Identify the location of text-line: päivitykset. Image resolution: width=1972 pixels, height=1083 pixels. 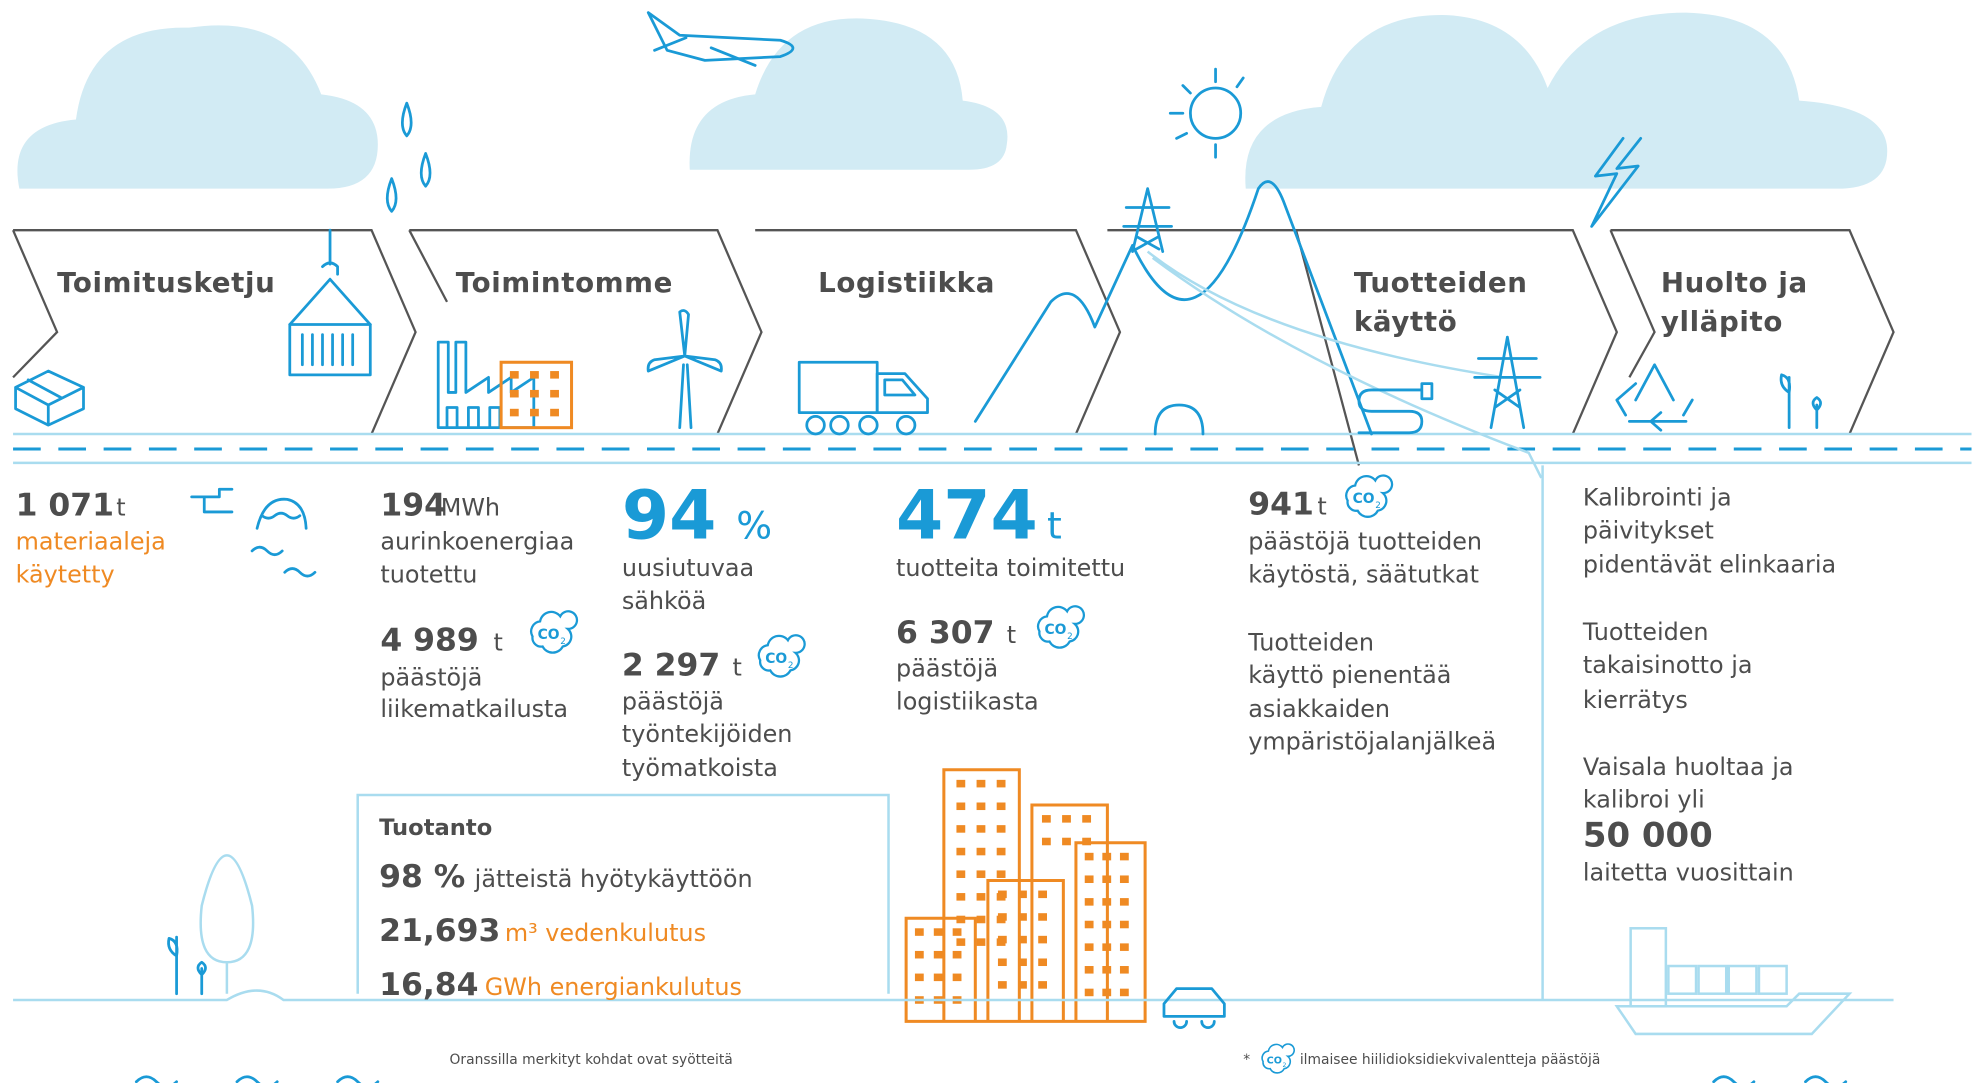
(1648, 530).